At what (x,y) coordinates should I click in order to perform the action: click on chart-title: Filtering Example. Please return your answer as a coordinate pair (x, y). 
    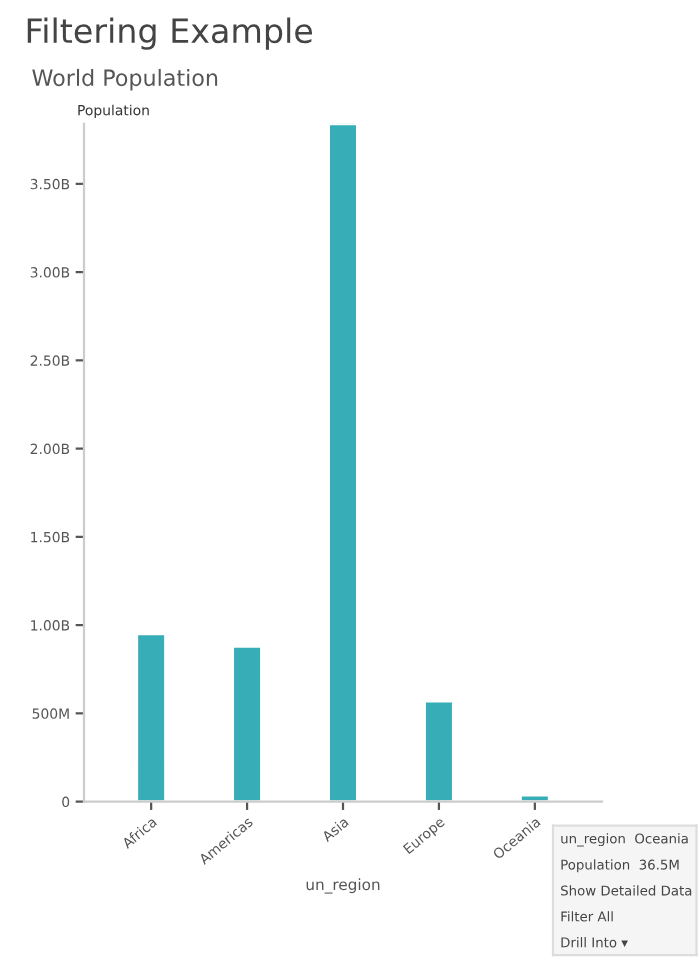
    Looking at the image, I should click on (170, 33).